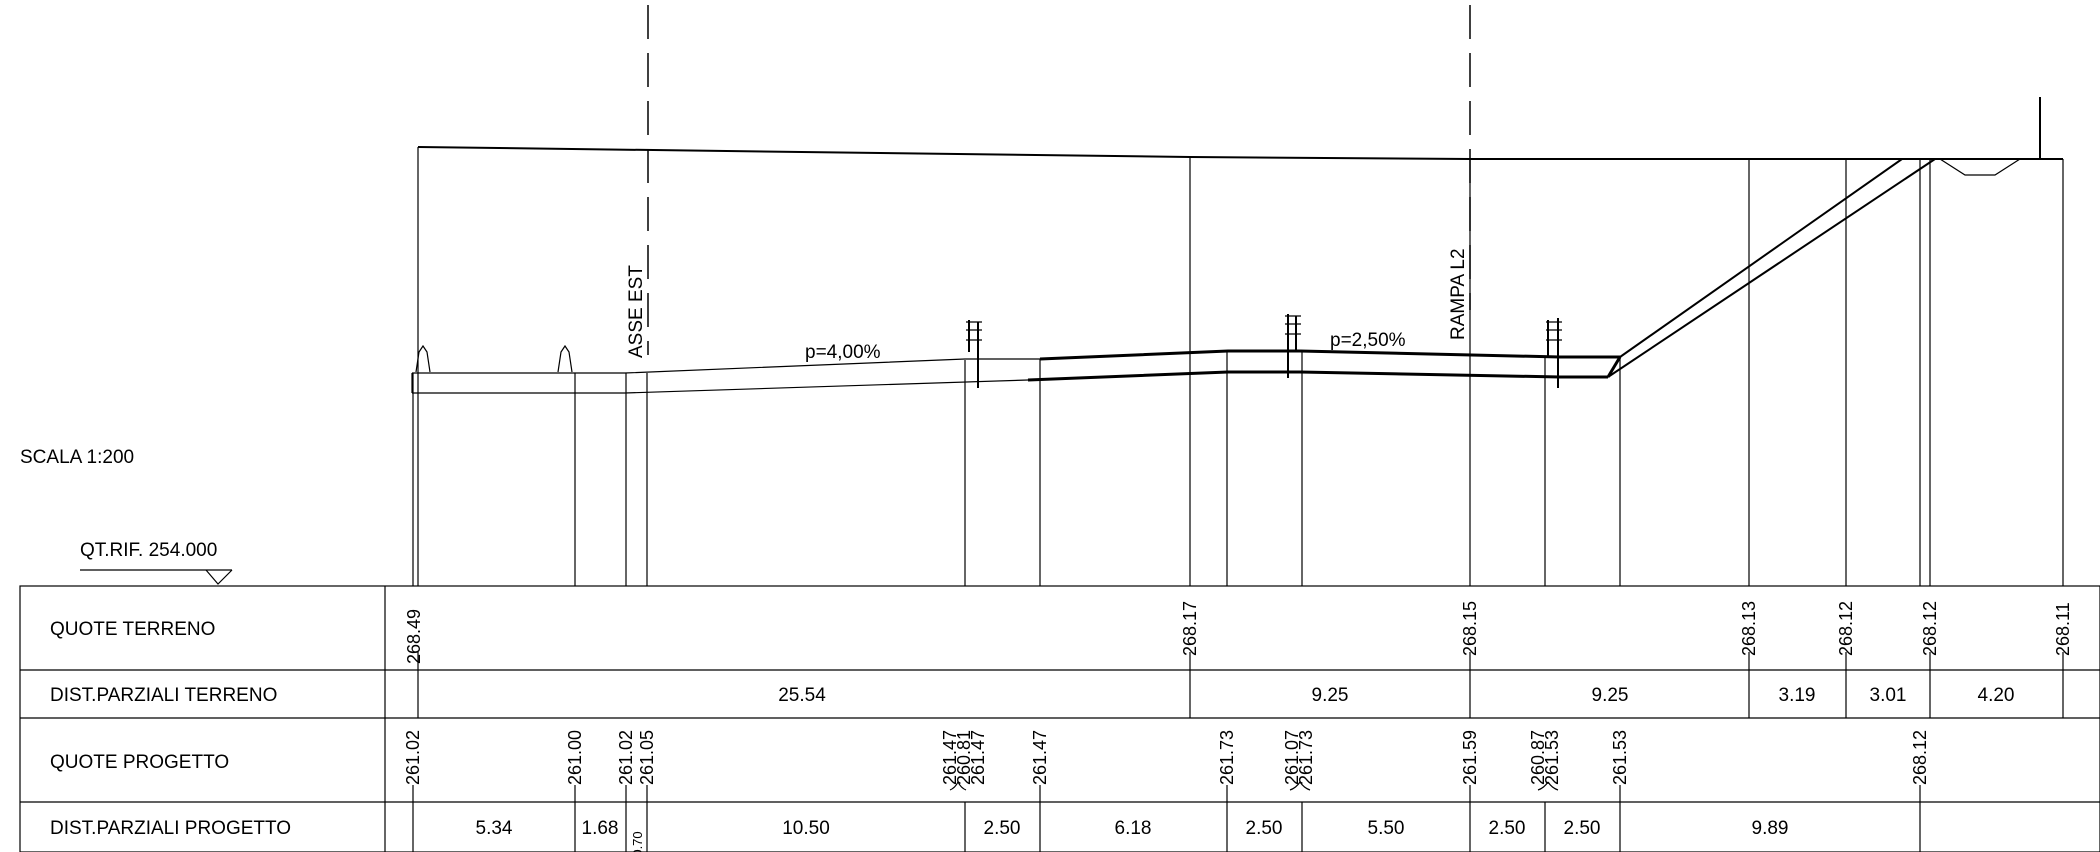 The height and width of the screenshot is (852, 2100). Describe the element at coordinates (647, 757) in the screenshot. I see `quote-progetto-value: 261.05` at that location.